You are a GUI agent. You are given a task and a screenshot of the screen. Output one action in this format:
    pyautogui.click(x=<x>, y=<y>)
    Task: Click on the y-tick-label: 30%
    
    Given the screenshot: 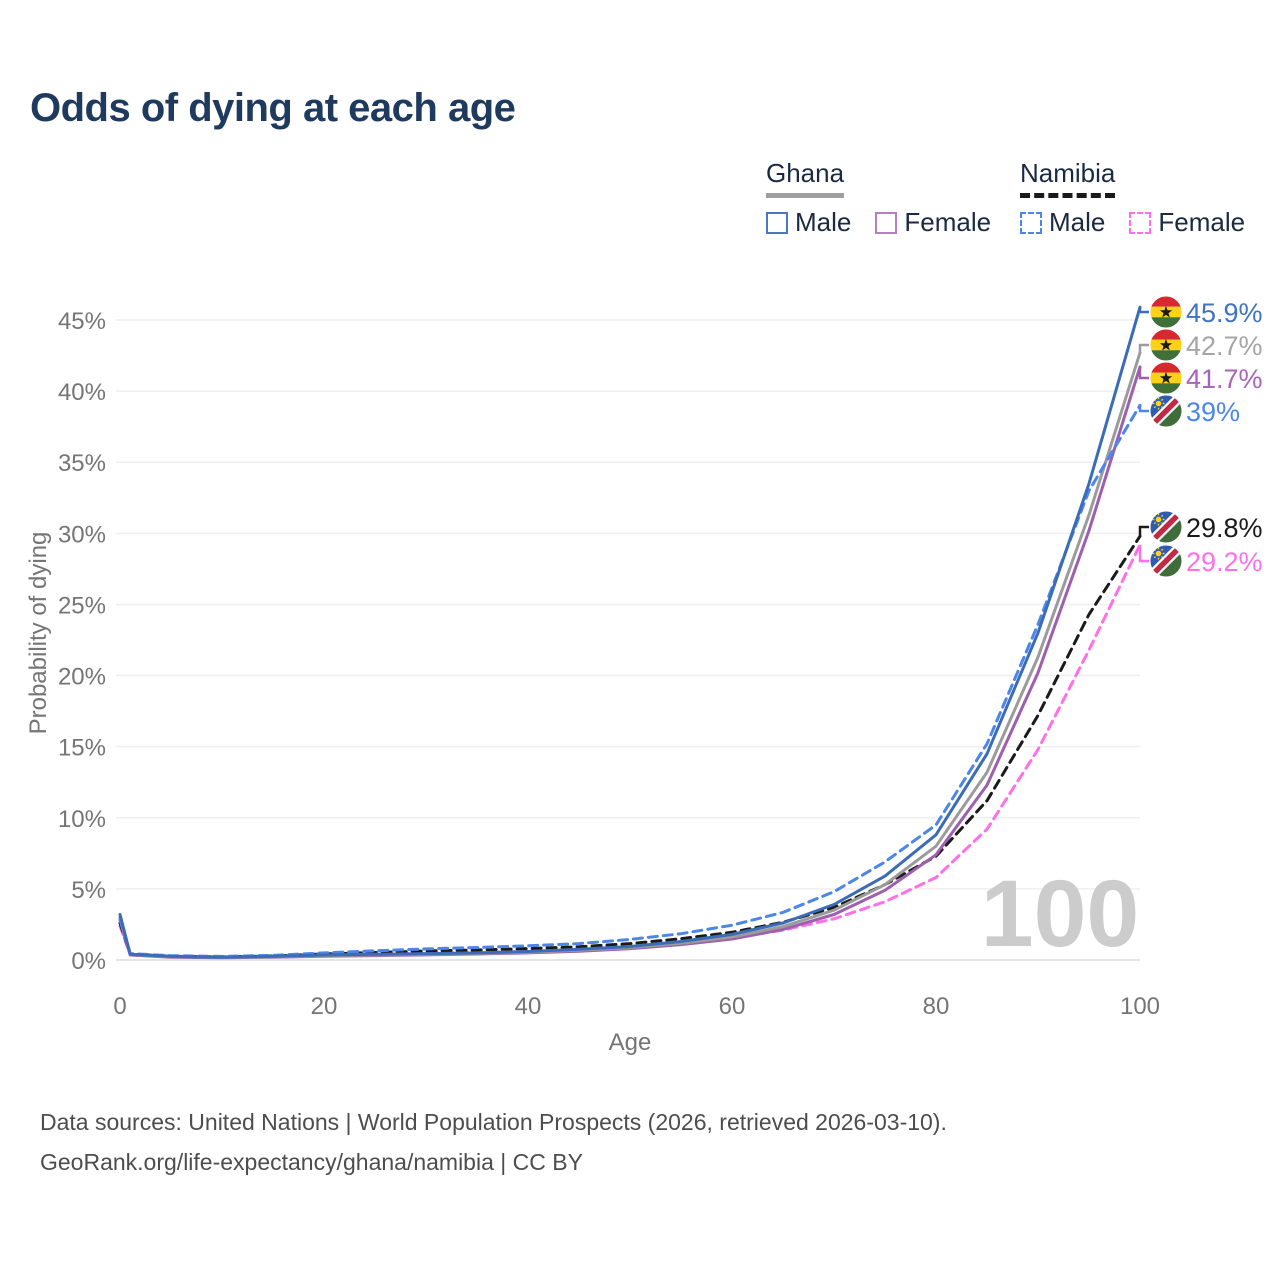 What is the action you would take?
    pyautogui.click(x=82, y=534)
    